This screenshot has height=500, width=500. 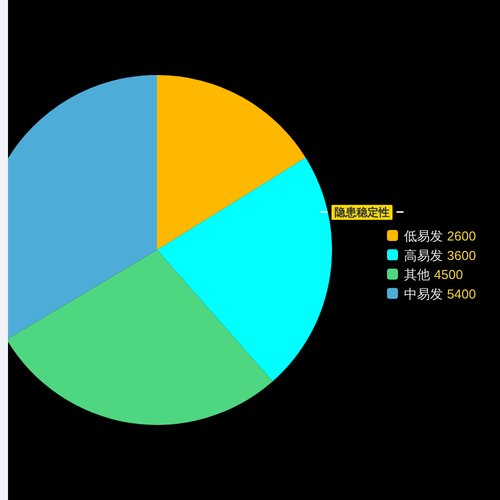 I want to click on data-label: 2600, so click(x=461, y=236).